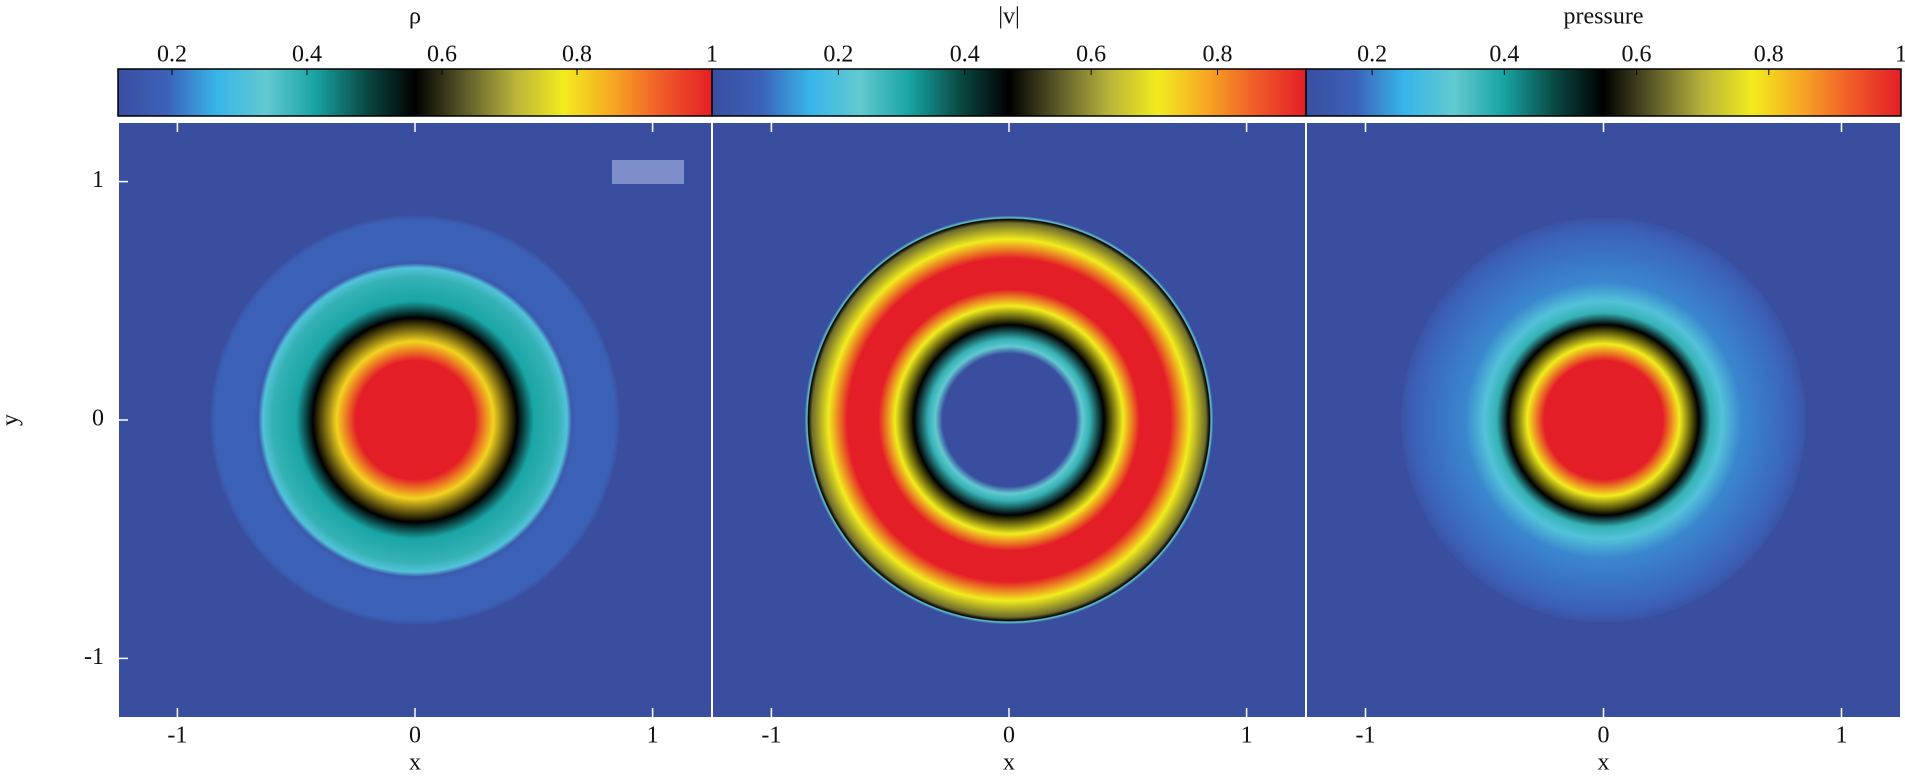  What do you see at coordinates (1604, 17) in the screenshot?
I see `colorbar-title: pressure` at bounding box center [1604, 17].